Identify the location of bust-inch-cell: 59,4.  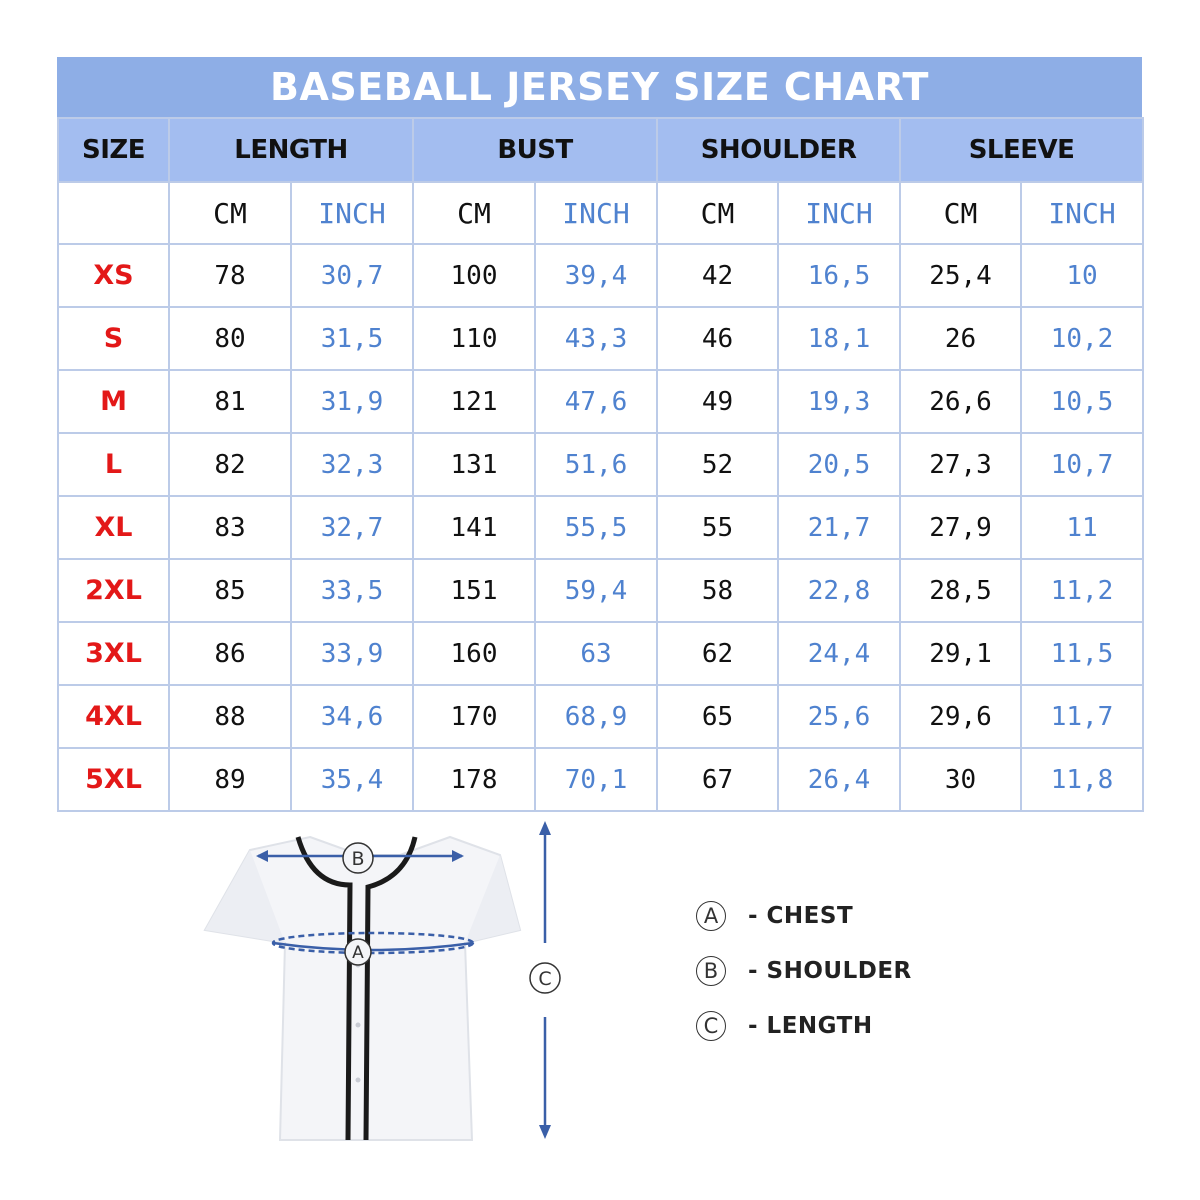
(596, 590).